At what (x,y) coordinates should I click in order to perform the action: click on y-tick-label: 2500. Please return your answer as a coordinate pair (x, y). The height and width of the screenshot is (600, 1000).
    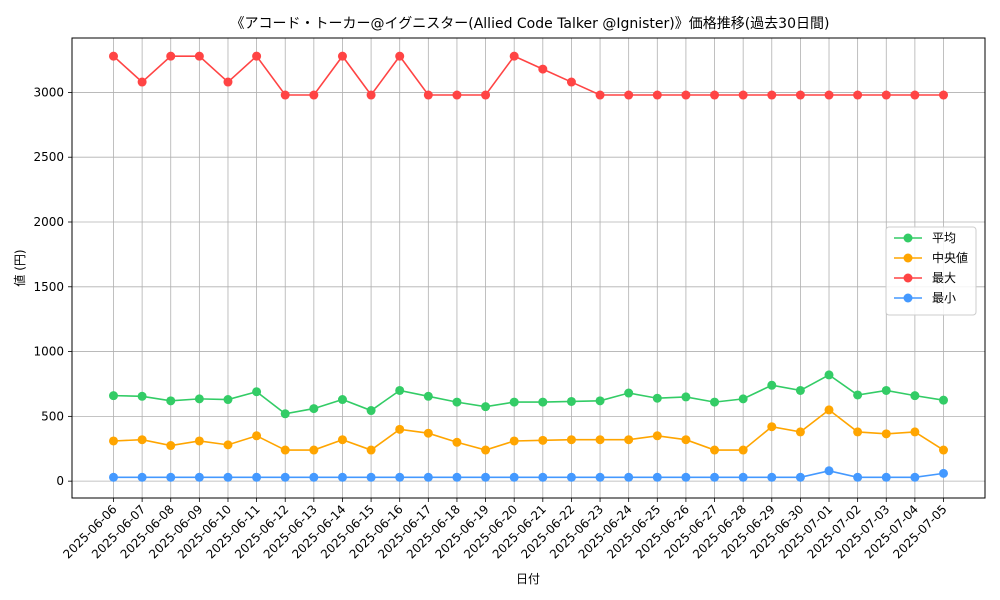
    Looking at the image, I should click on (48, 157).